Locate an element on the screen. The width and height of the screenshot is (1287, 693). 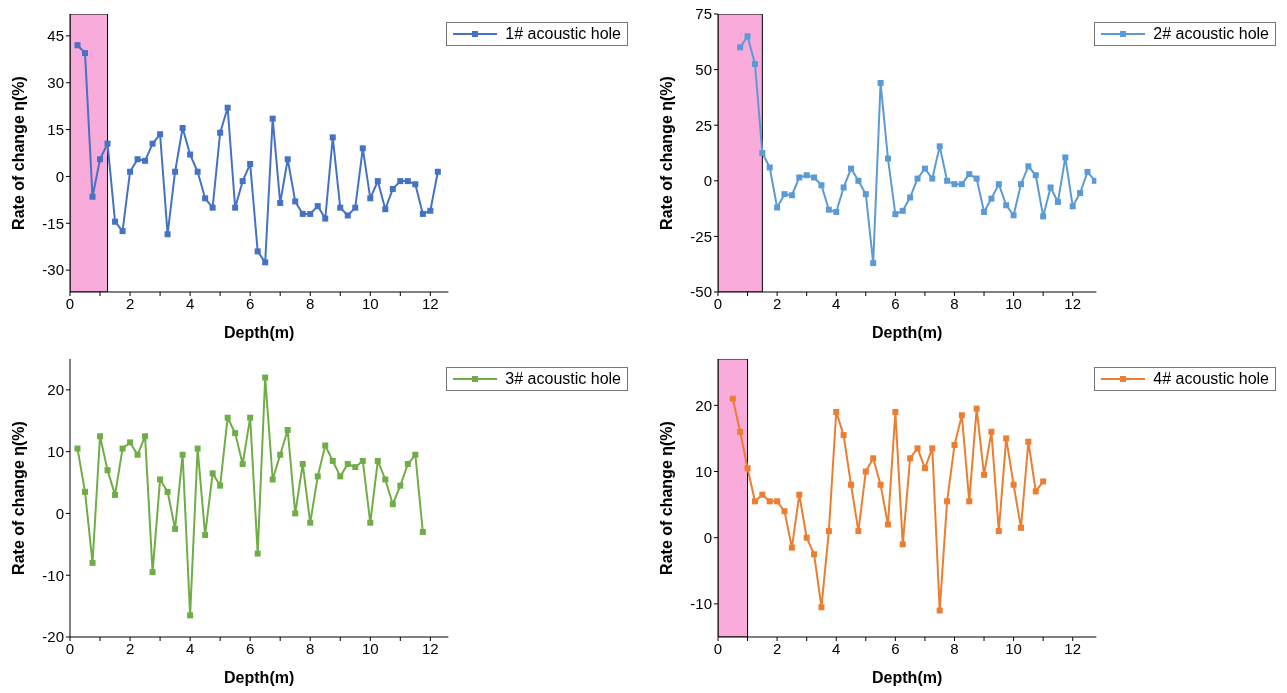
y-tick-label: -30 is located at coordinates (53, 270).